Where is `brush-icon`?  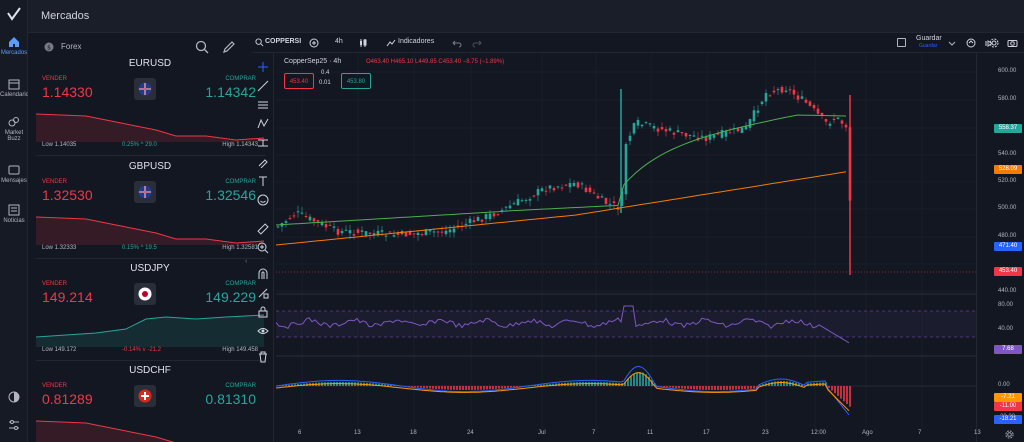 brush-icon is located at coordinates (263, 162).